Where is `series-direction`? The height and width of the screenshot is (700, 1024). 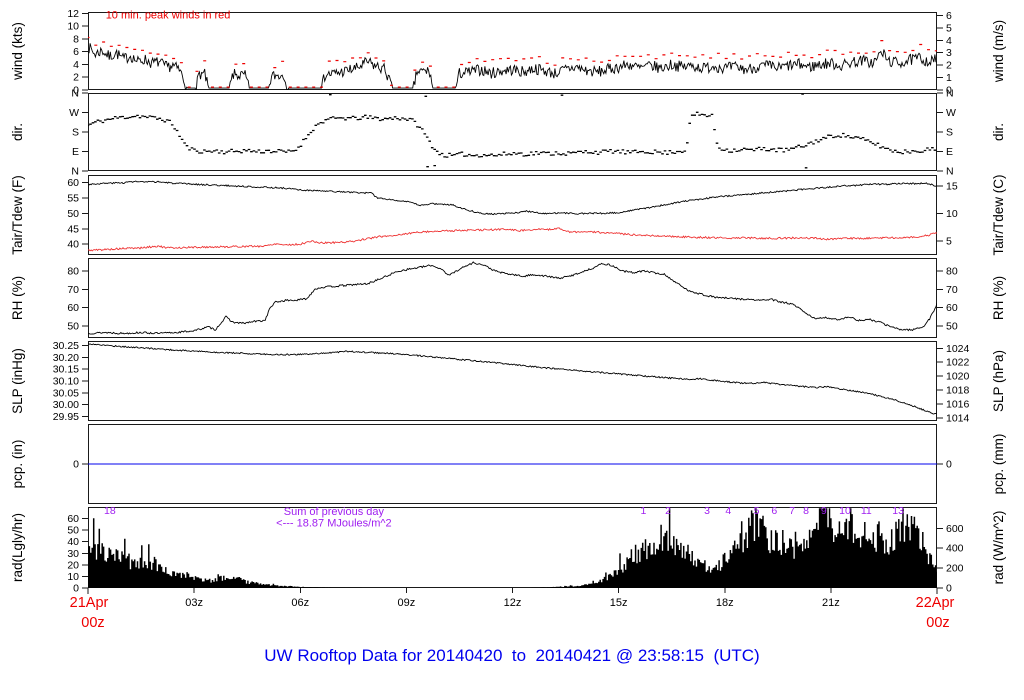
series-direction is located at coordinates (512, 134).